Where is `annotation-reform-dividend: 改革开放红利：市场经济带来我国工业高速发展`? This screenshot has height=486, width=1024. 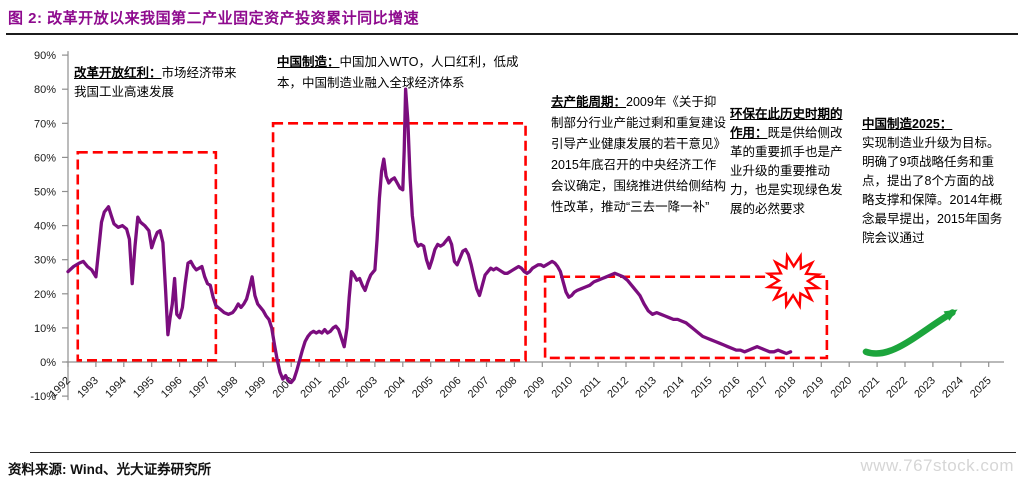 annotation-reform-dividend: 改革开放红利：市场经济带来我国工业高速发展 is located at coordinates (156, 83).